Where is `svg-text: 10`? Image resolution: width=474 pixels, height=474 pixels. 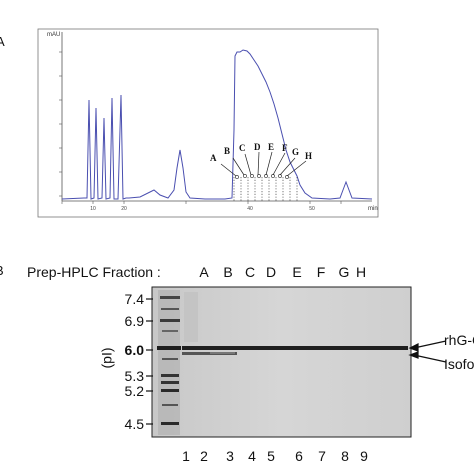 svg-text: 10 is located at coordinates (93, 209).